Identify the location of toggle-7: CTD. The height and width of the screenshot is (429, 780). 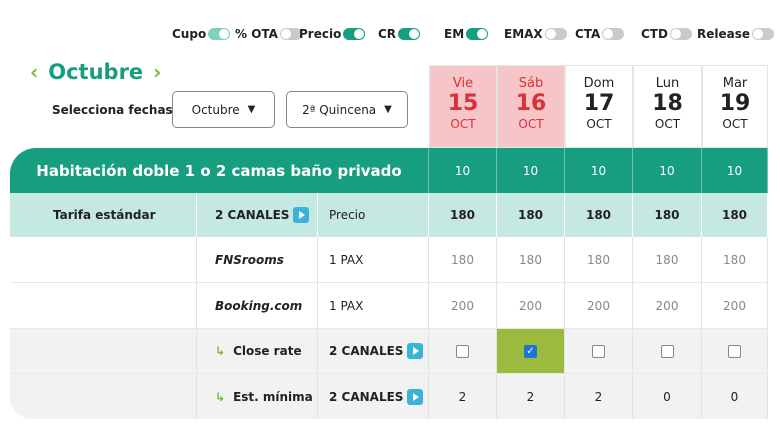
(666, 34).